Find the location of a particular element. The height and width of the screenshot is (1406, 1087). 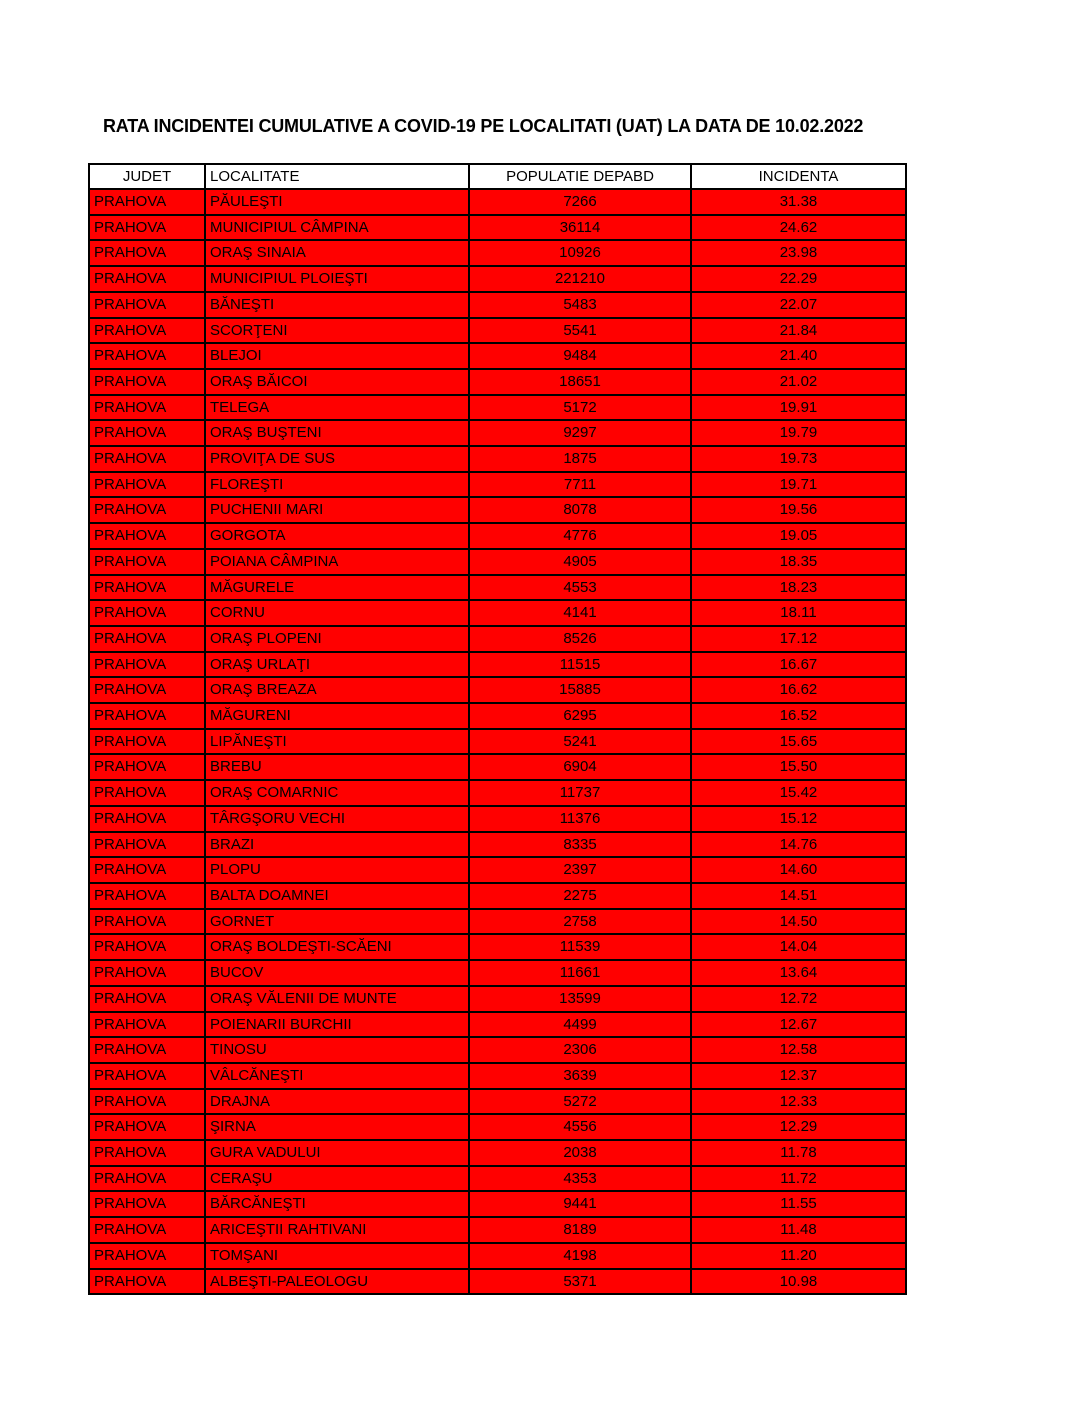

localitate-cell: CERAŞU is located at coordinates (337, 1178).